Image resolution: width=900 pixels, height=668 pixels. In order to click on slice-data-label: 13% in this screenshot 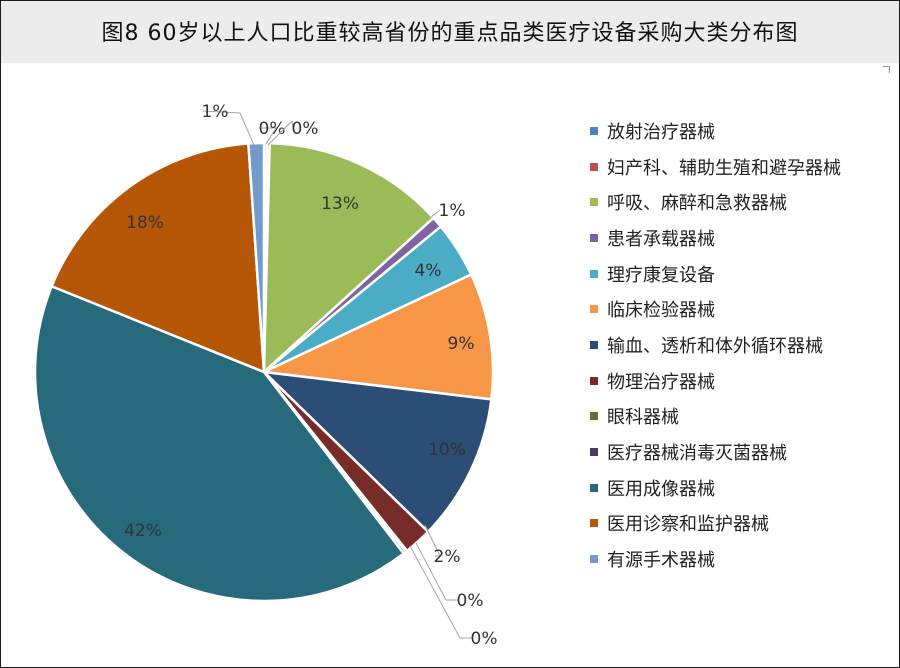, I will do `click(340, 204)`.